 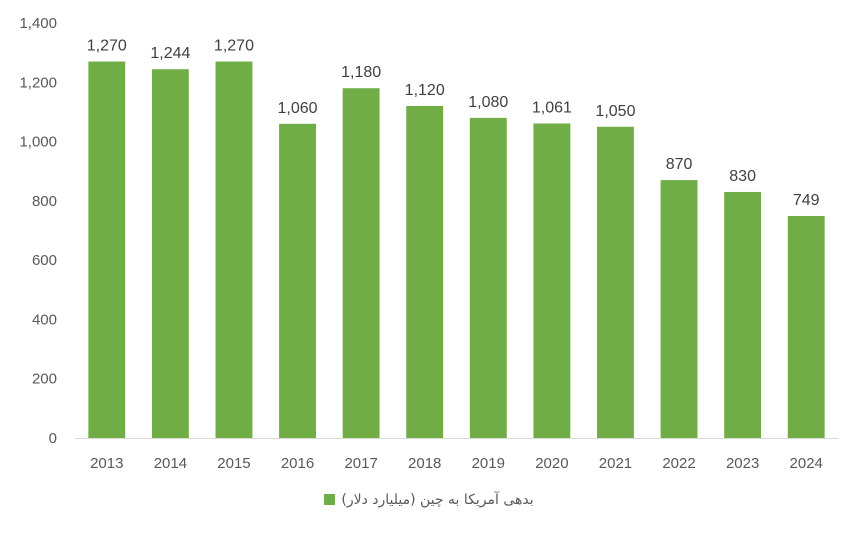 What do you see at coordinates (678, 463) in the screenshot?
I see `x-tick-label: 2022` at bounding box center [678, 463].